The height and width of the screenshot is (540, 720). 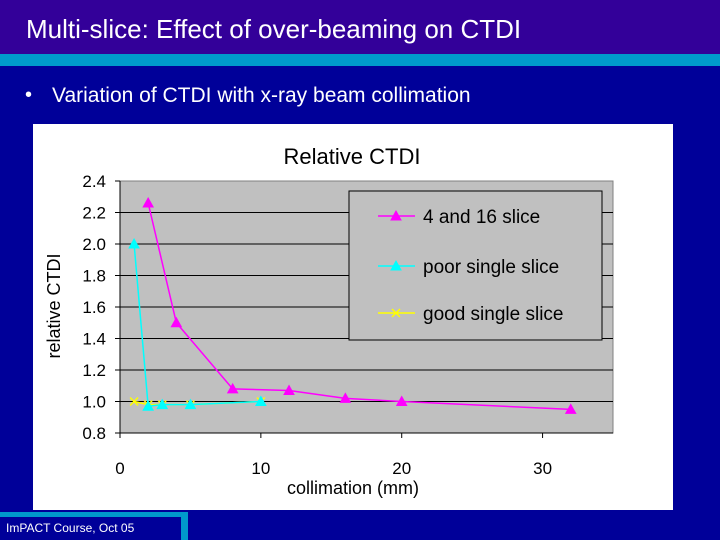 I want to click on y-tick-label: 1.0, so click(x=94, y=402).